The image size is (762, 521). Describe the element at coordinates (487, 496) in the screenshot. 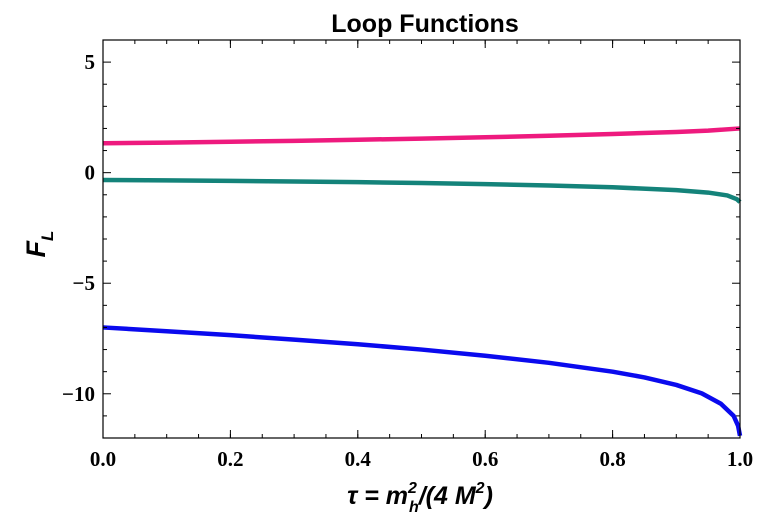

I see `x-axis-label-close: )` at that location.